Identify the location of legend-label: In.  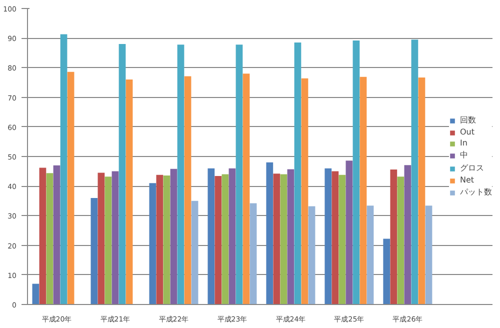
(464, 143).